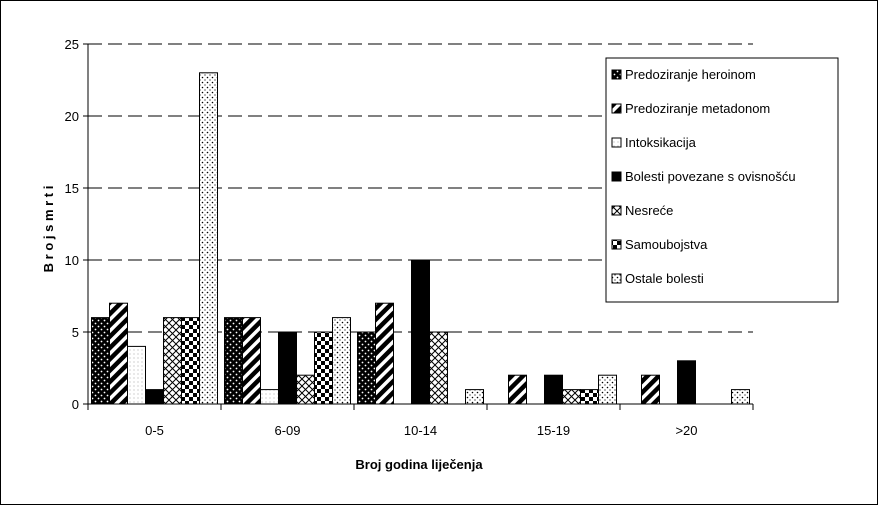 The height and width of the screenshot is (505, 878). I want to click on legend-label: Nesreće, so click(649, 210).